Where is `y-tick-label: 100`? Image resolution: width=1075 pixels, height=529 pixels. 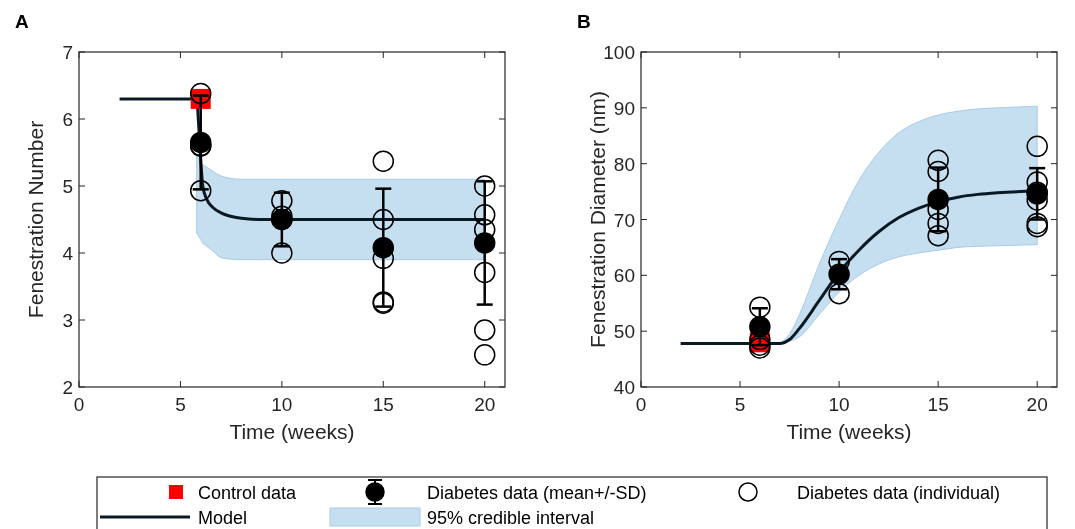 y-tick-label: 100 is located at coordinates (619, 52).